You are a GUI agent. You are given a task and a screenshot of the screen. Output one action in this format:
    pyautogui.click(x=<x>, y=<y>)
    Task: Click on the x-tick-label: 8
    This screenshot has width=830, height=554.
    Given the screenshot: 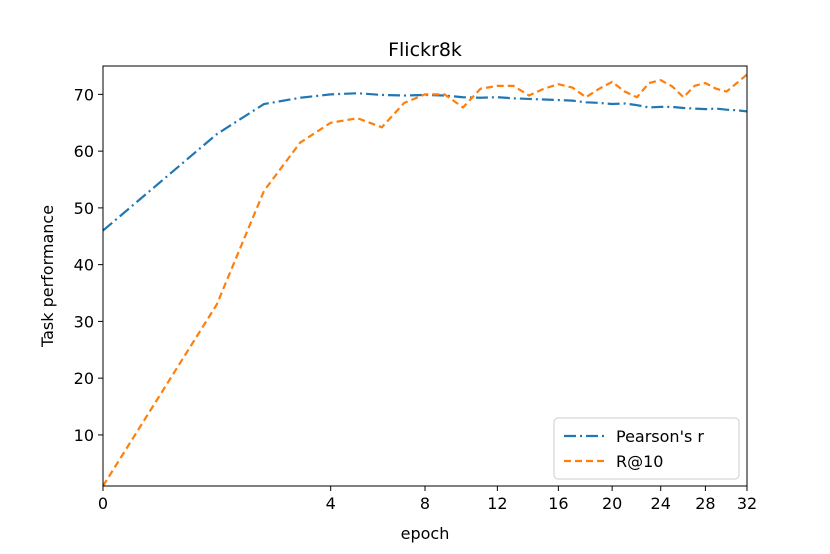 What is the action you would take?
    pyautogui.click(x=425, y=503)
    